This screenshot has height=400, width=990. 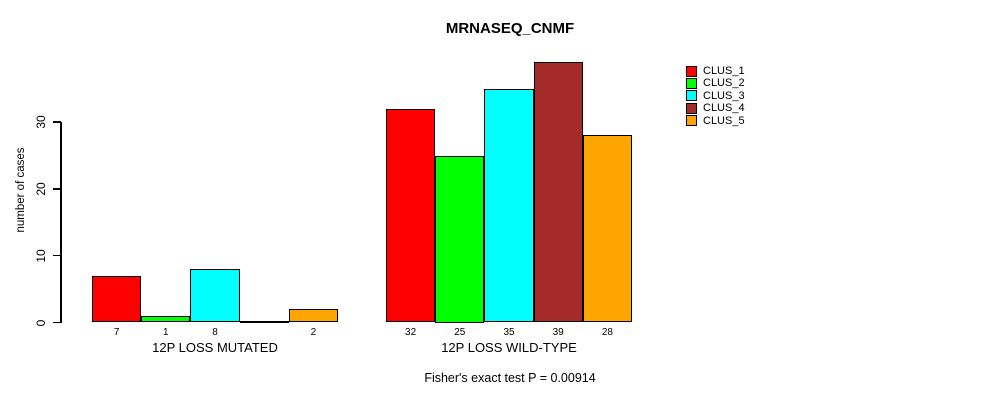 I want to click on legend: CLUS_1 CLUS_2 CLUS_3 CLUS_4 CLUS_5, so click(x=715, y=96).